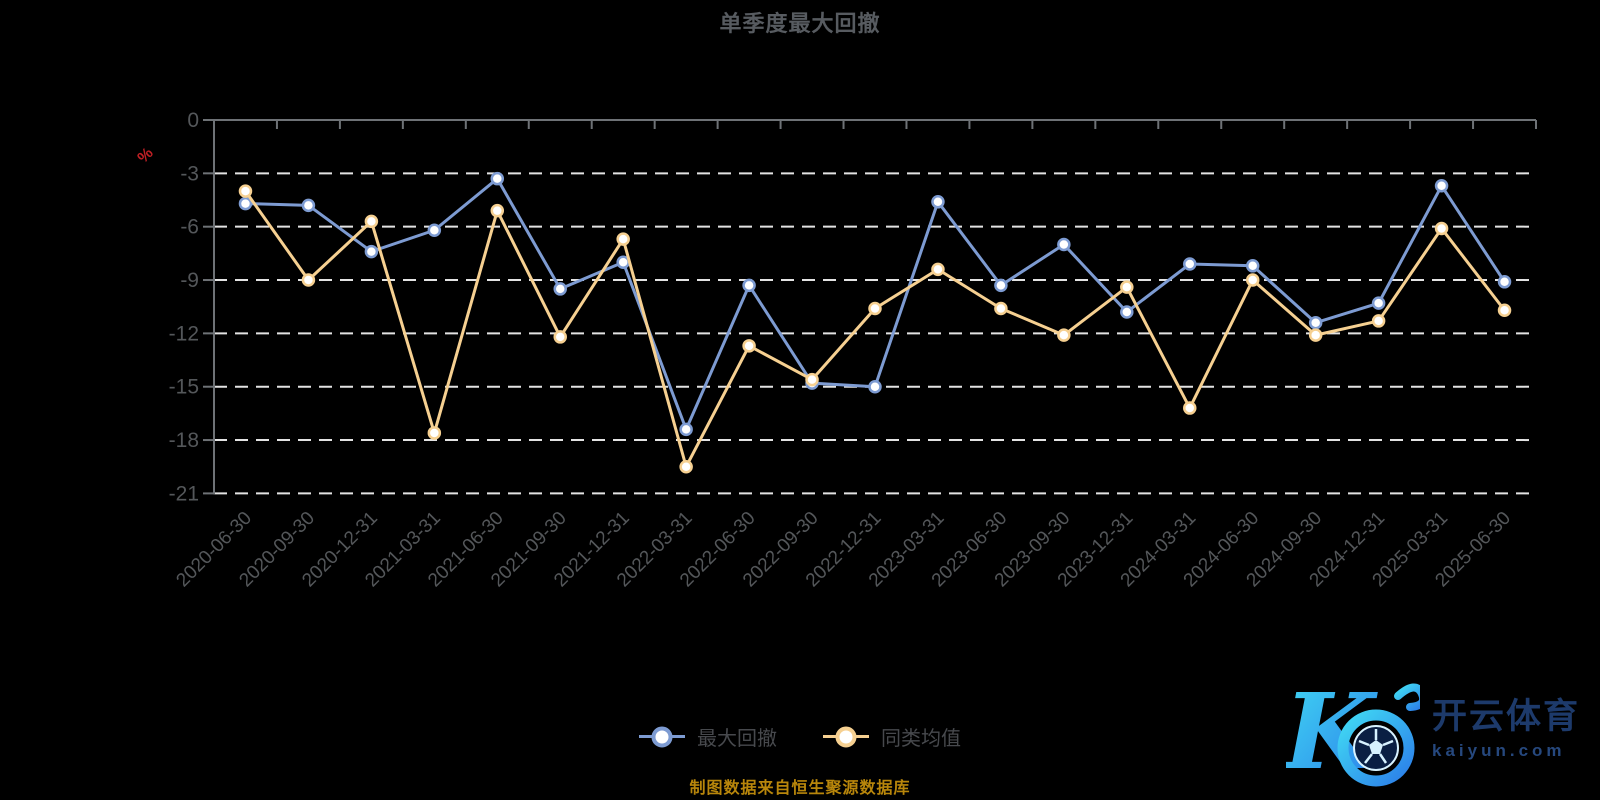 The height and width of the screenshot is (800, 1600). I want to click on y-tick-label--15: -15, so click(184, 387).